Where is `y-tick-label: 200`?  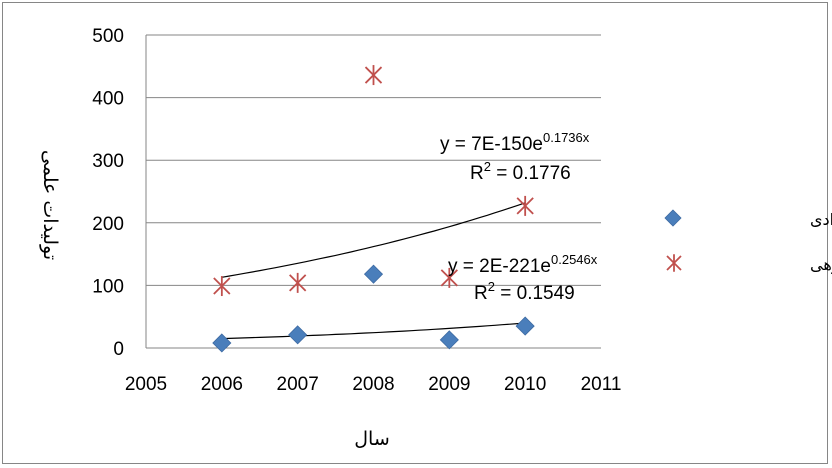 y-tick-label: 200 is located at coordinates (108, 224).